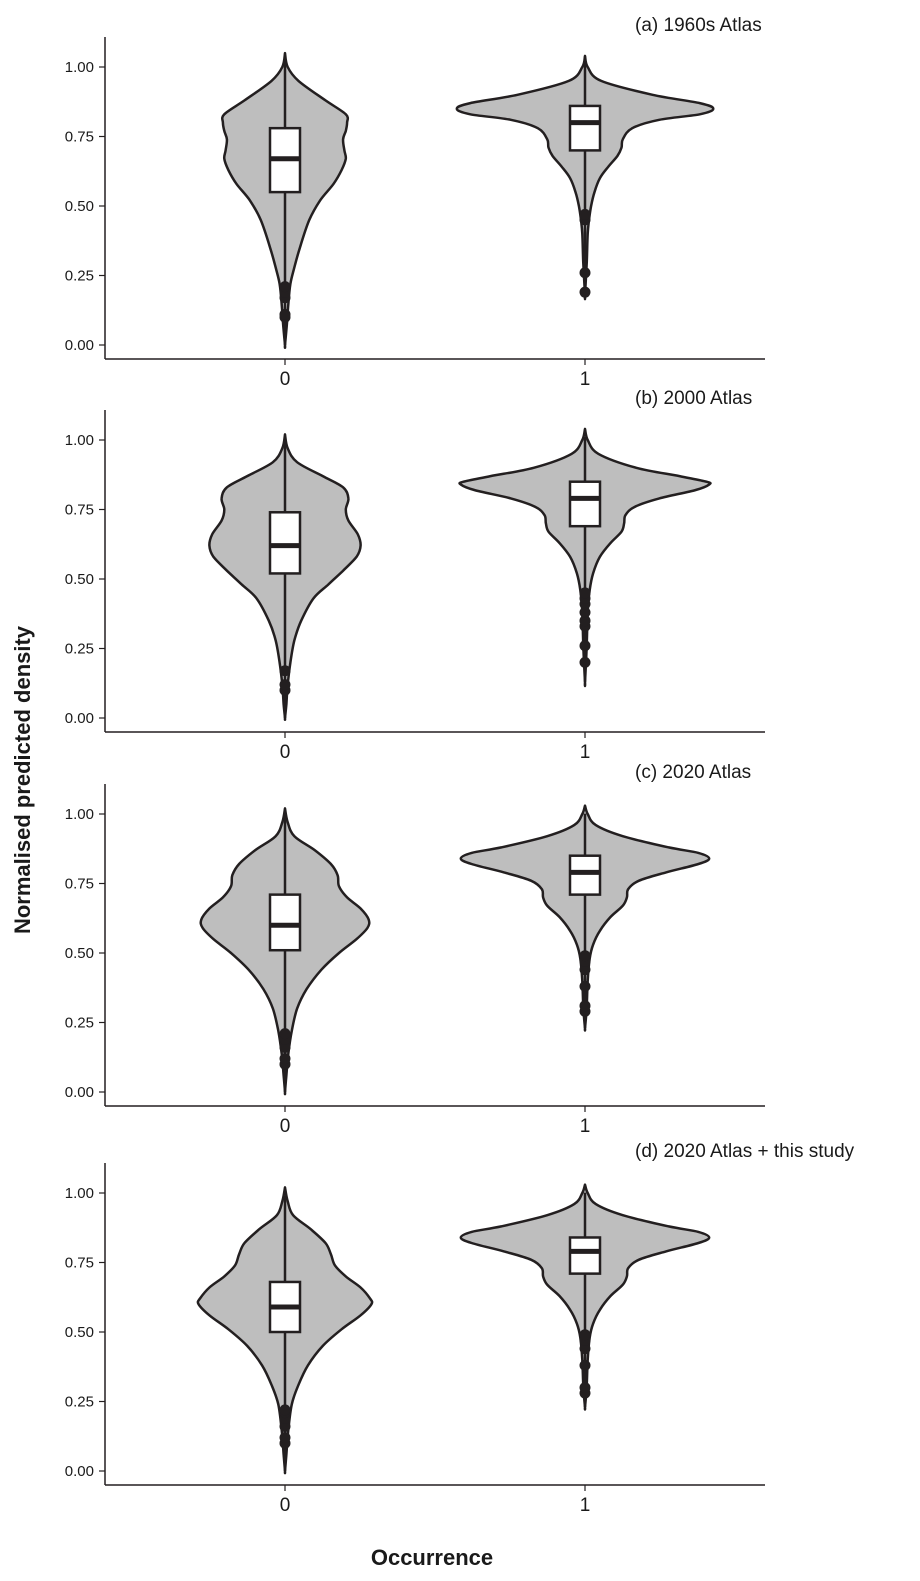 Image resolution: width=920 pixels, height=1581 pixels. Describe the element at coordinates (698, 25) in the screenshot. I see `panel-title: (a) 1960s Atlas` at that location.